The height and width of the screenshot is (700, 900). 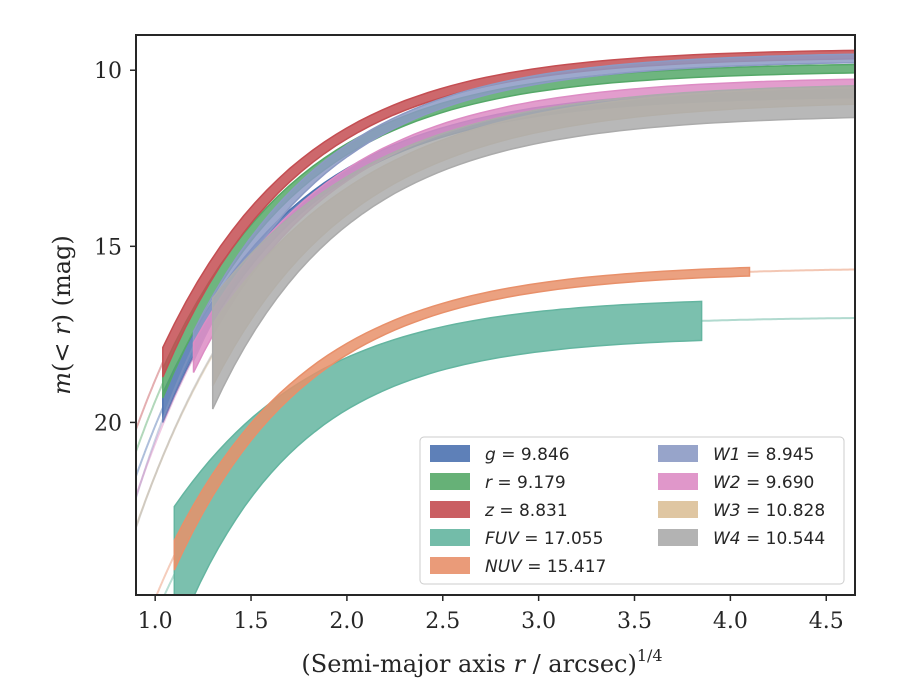 I want to click on legend-label: r = 9.179, so click(x=525, y=483).